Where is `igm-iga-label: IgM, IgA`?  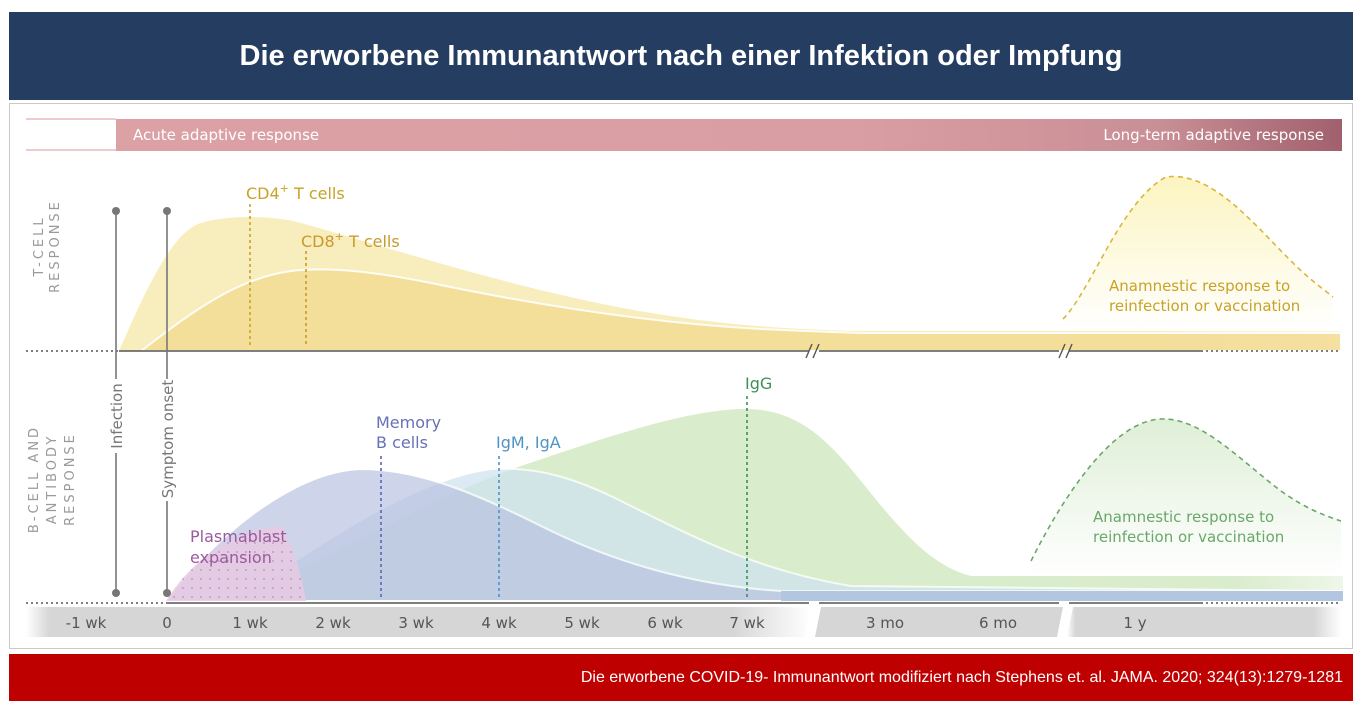
igm-iga-label: IgM, IgA is located at coordinates (528, 442).